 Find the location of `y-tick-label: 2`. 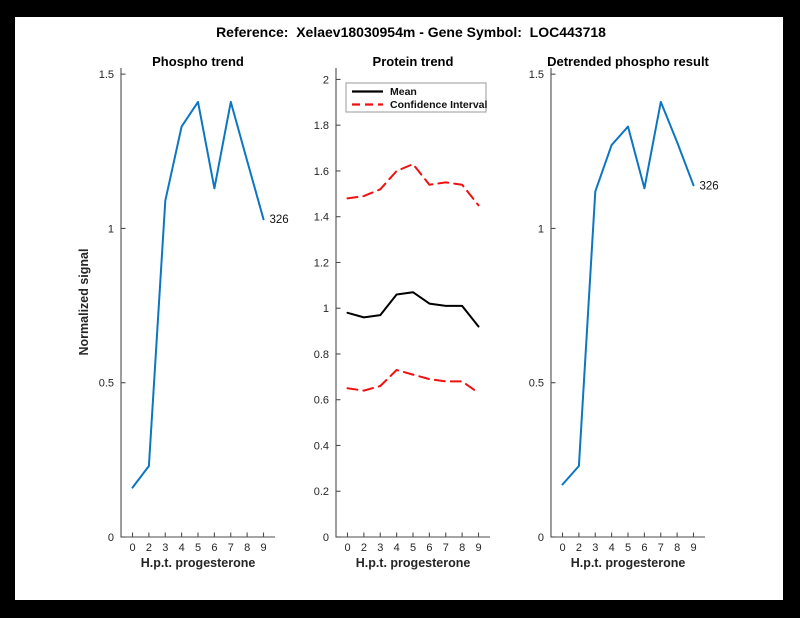

y-tick-label: 2 is located at coordinates (326, 80).